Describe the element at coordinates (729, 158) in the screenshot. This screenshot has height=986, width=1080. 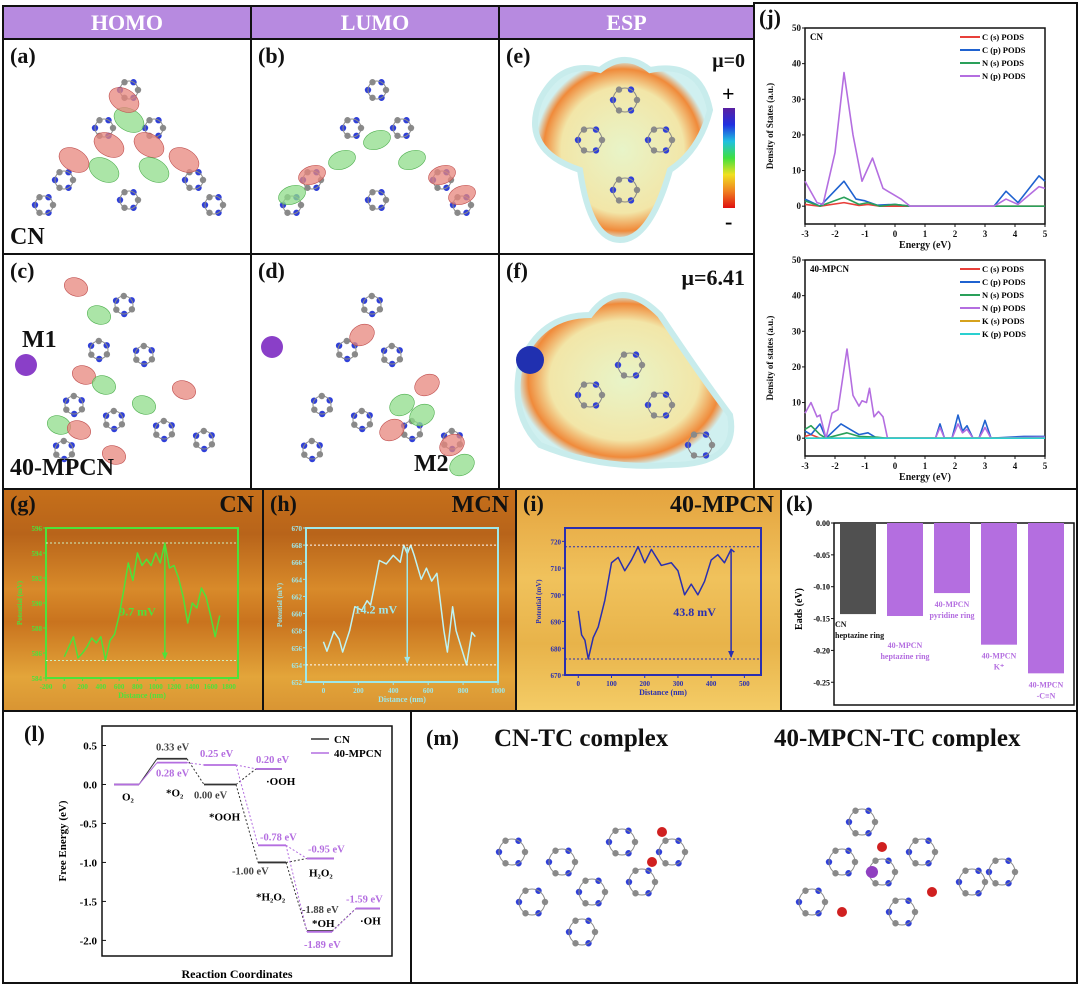
I see `esp-color-scale` at that location.